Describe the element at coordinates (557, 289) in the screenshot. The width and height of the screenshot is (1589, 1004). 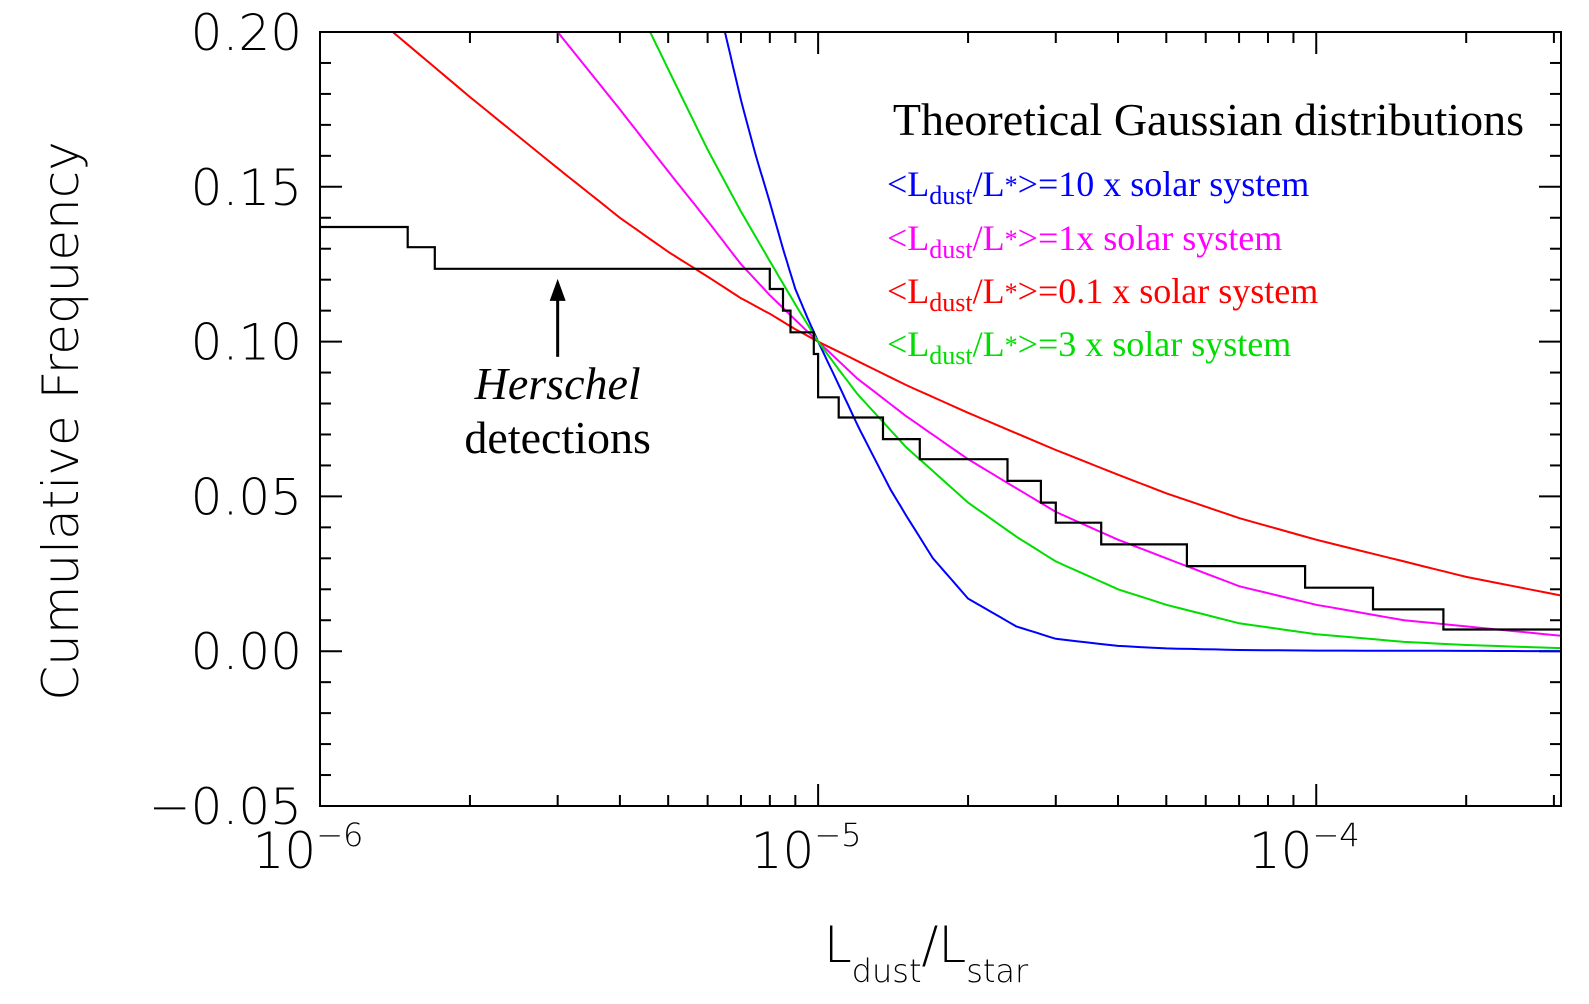
I see `annotation-arrow-head` at that location.